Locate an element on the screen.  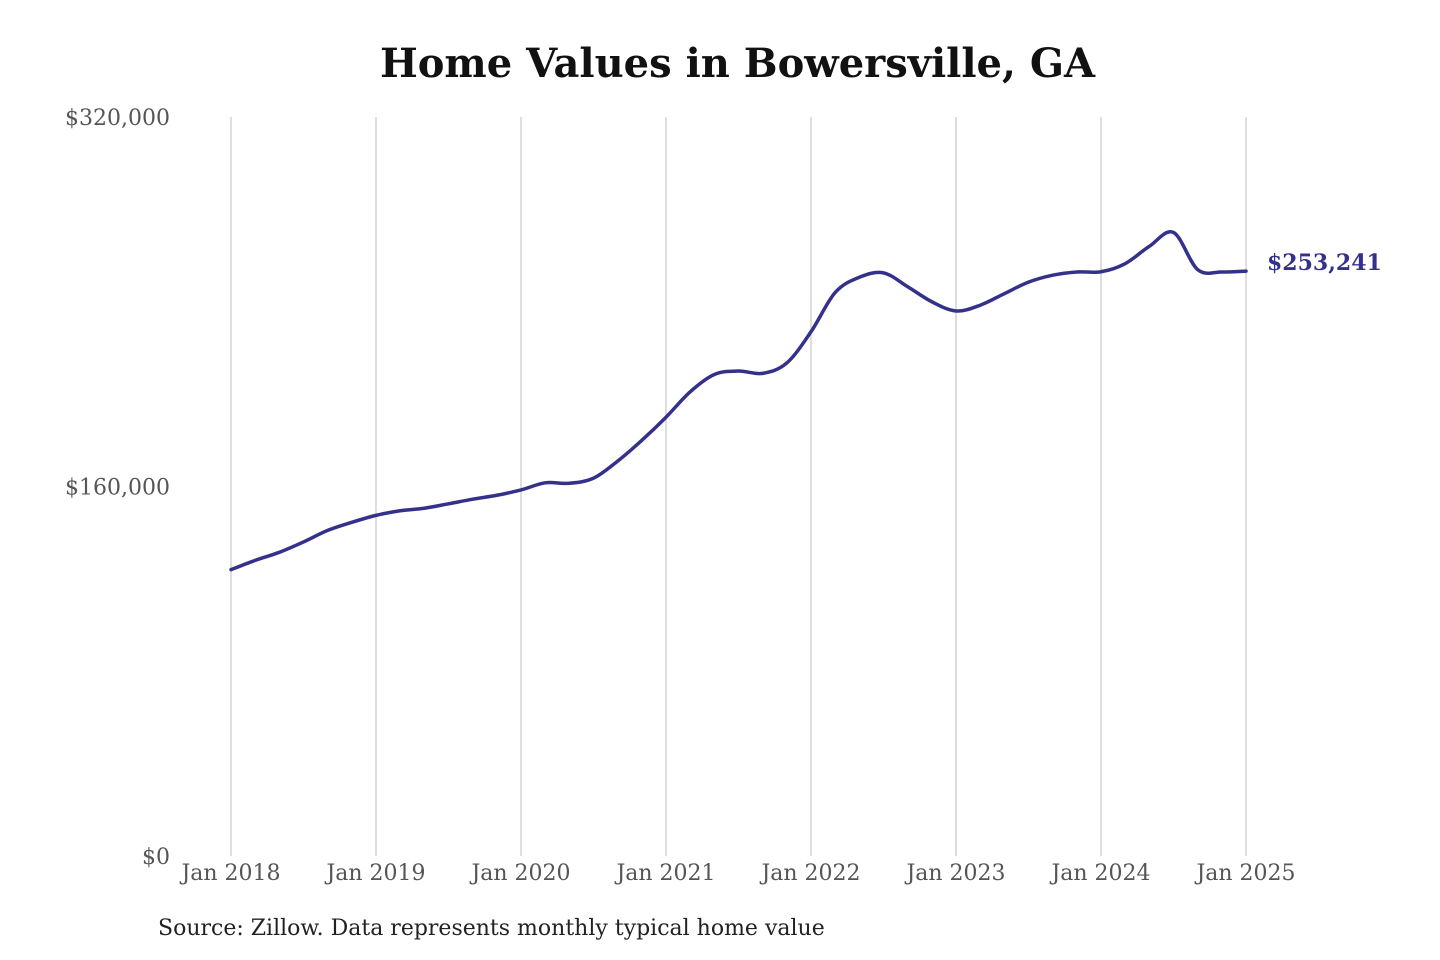
x-tick-label: Jan 2023 is located at coordinates (954, 873).